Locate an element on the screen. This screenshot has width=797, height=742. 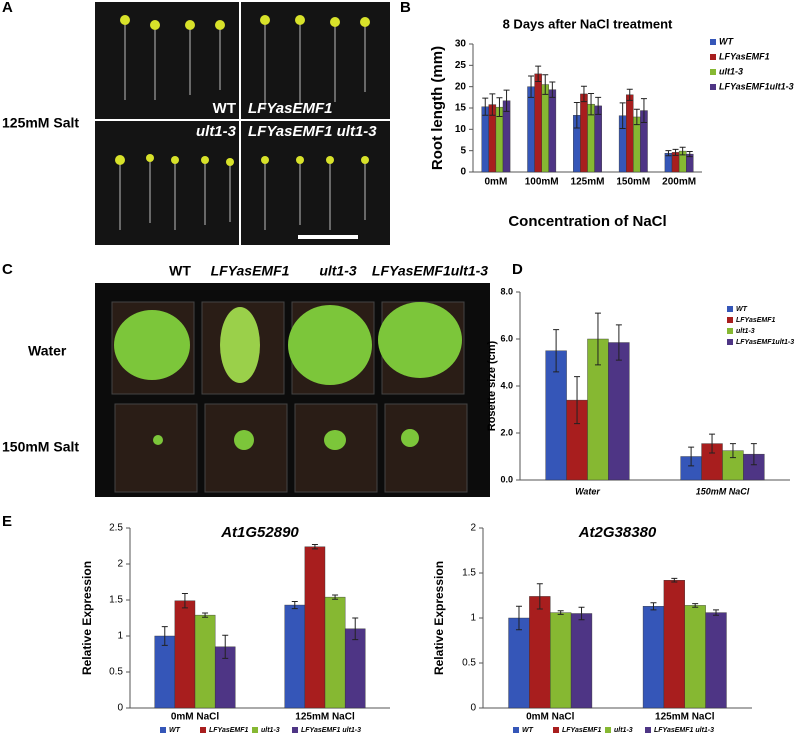
y-tick-label: 10 is located at coordinates (461, 129).